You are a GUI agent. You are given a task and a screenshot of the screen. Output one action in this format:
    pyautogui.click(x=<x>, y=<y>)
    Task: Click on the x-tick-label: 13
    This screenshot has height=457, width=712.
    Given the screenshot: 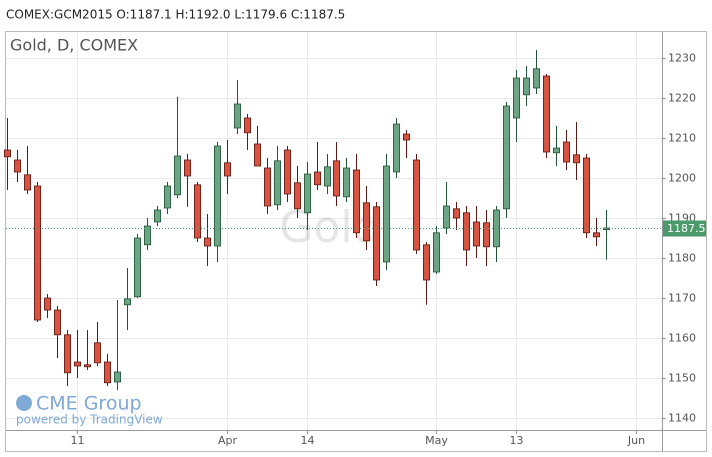 What is the action you would take?
    pyautogui.click(x=517, y=440)
    